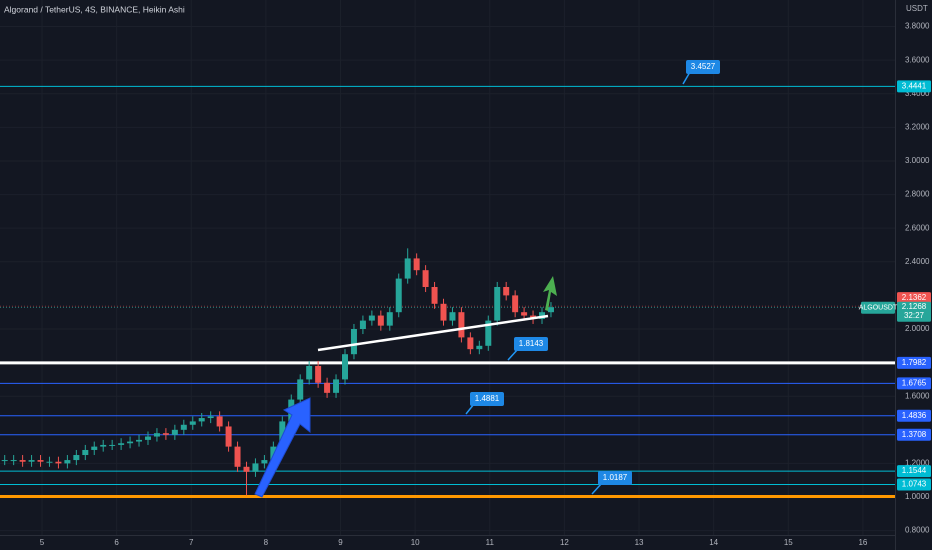 This screenshot has width=932, height=550. I want to click on price-label: 1.6765, so click(914, 382).